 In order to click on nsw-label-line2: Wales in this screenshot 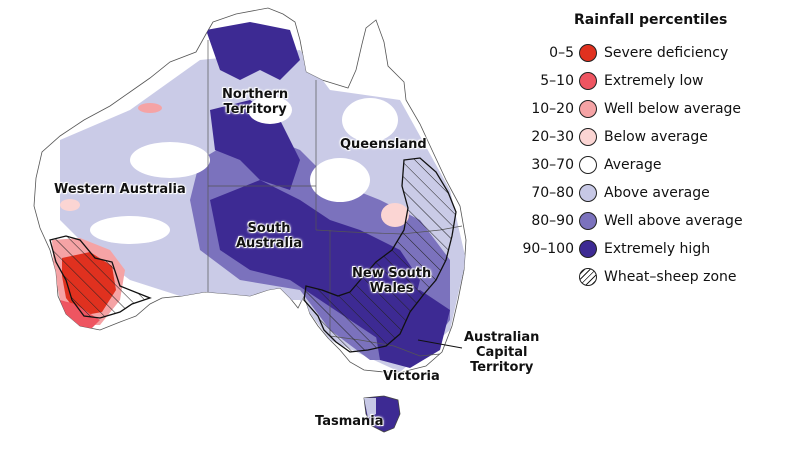, I will do `click(391, 288)`.